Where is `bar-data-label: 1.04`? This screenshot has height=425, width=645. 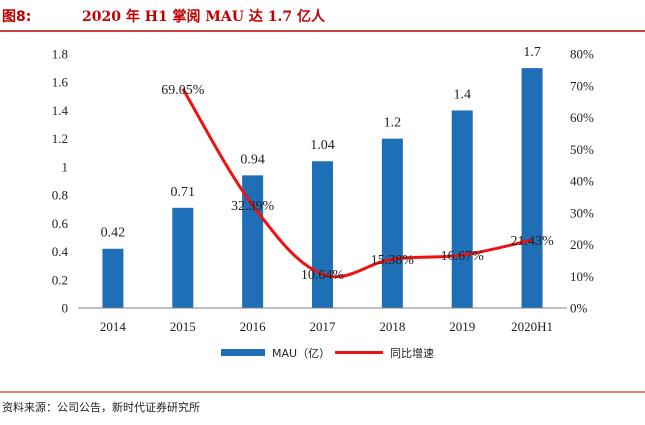
bar-data-label: 1.04 is located at coordinates (322, 145).